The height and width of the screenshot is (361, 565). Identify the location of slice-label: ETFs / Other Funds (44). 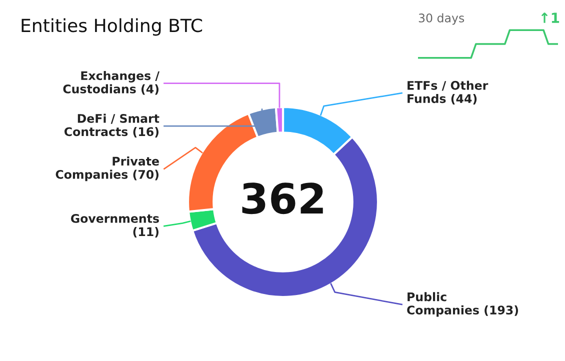
(448, 92).